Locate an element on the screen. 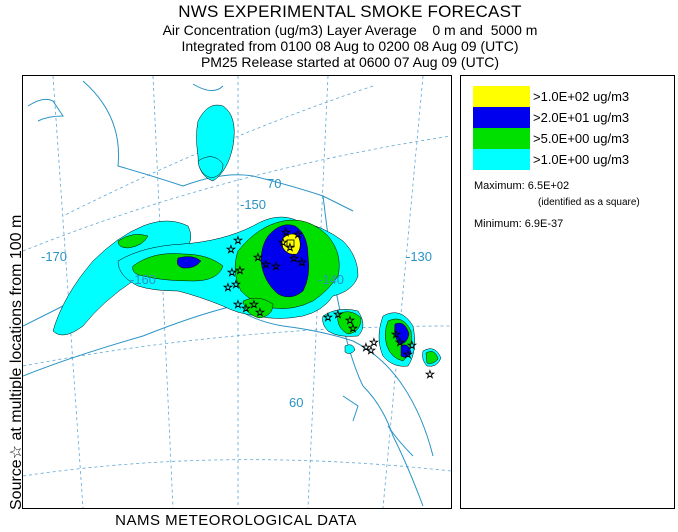 Image resolution: width=678 pixels, height=532 pixels. latitude-line-bottom is located at coordinates (237, 468).